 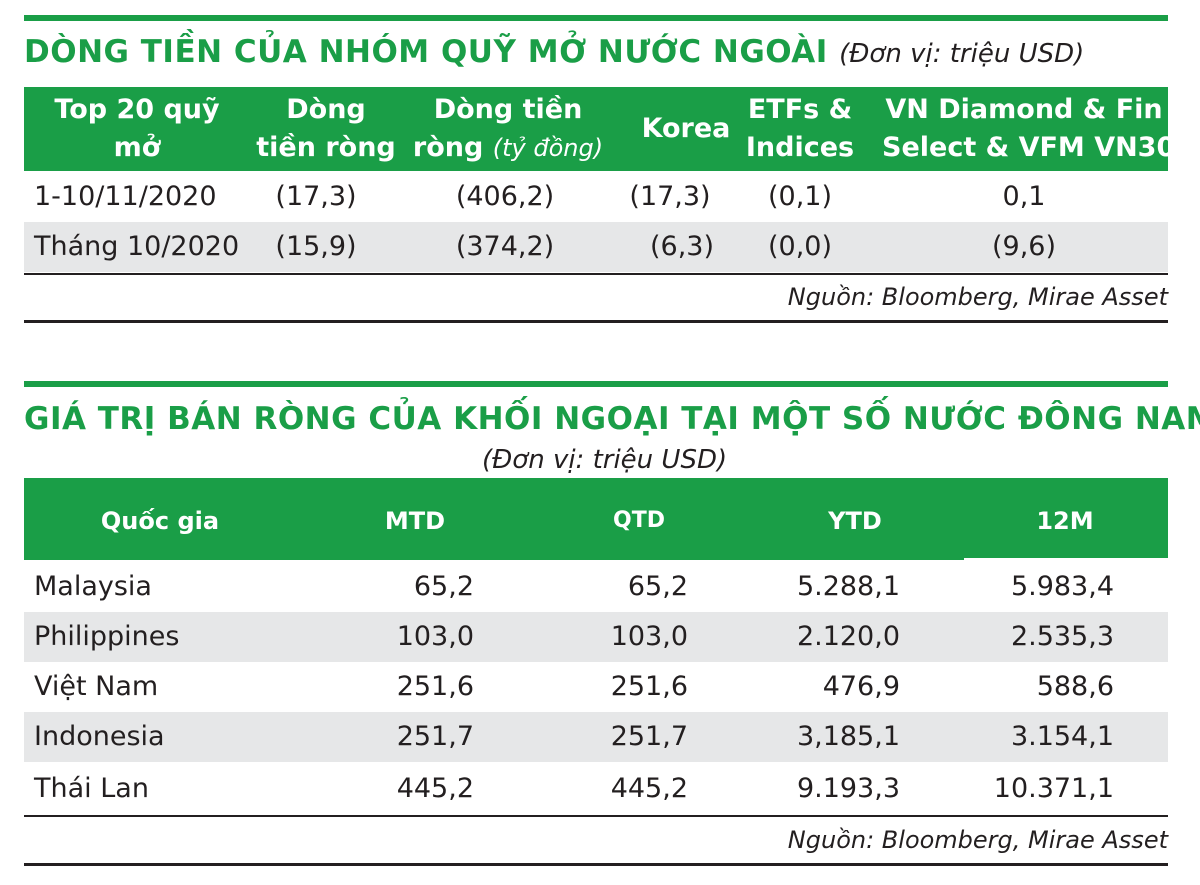 I want to click on table2-row: Malaysia 65,2 65,2 5.288,1 5.983,4, so click(x=596, y=587).